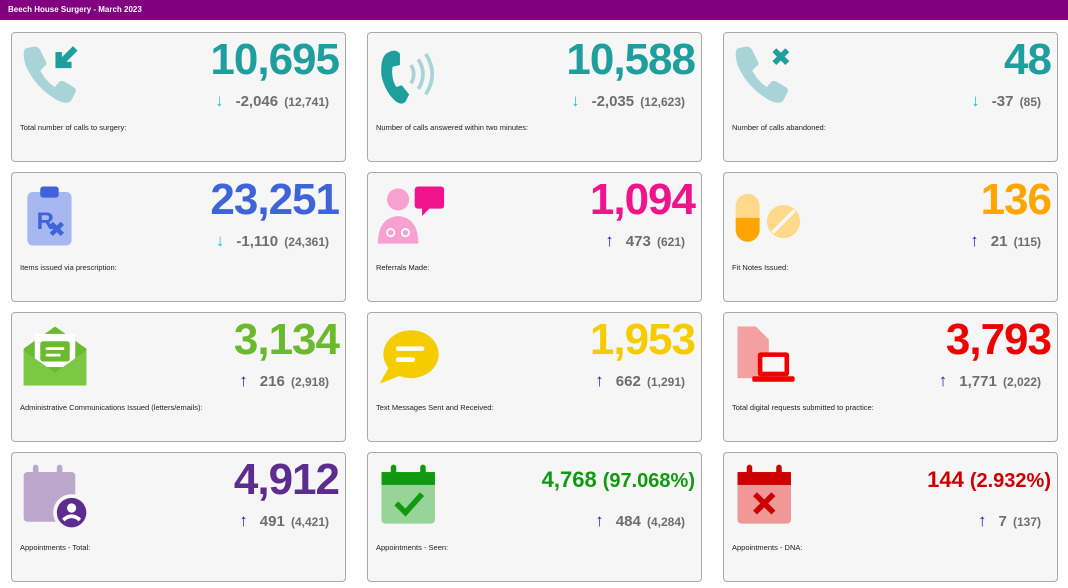  I want to click on page-header: Beech House Surgery - March 2023, so click(534, 10).